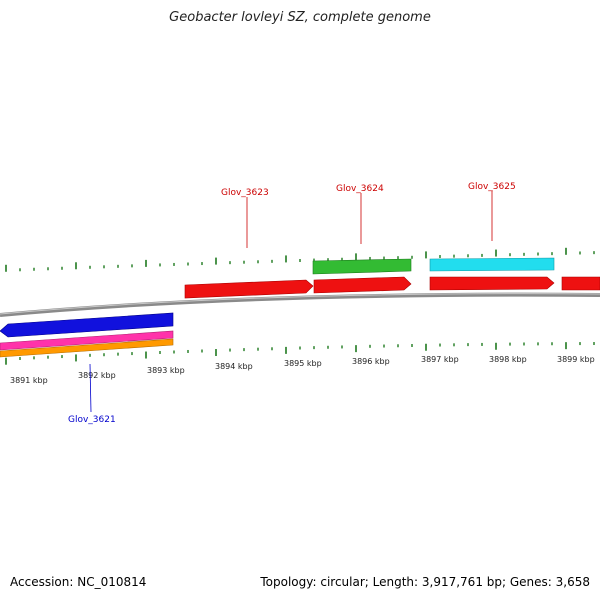 The height and width of the screenshot is (600, 600). Describe the element at coordinates (303, 363) in the screenshot. I see `scale-label: 3895 kbp` at that location.